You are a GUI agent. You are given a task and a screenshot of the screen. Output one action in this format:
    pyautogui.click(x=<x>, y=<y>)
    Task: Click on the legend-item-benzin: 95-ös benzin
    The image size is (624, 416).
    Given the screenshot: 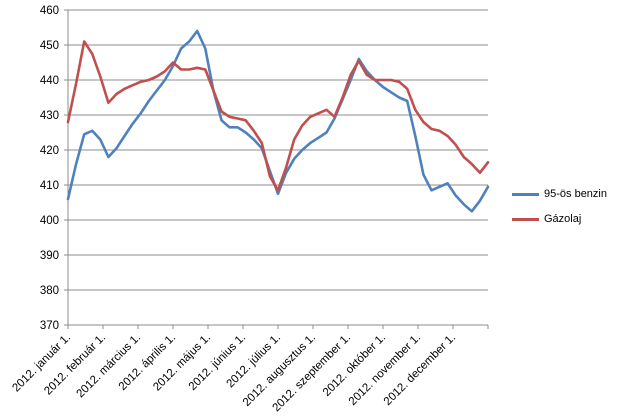 What is the action you would take?
    pyautogui.click(x=559, y=194)
    